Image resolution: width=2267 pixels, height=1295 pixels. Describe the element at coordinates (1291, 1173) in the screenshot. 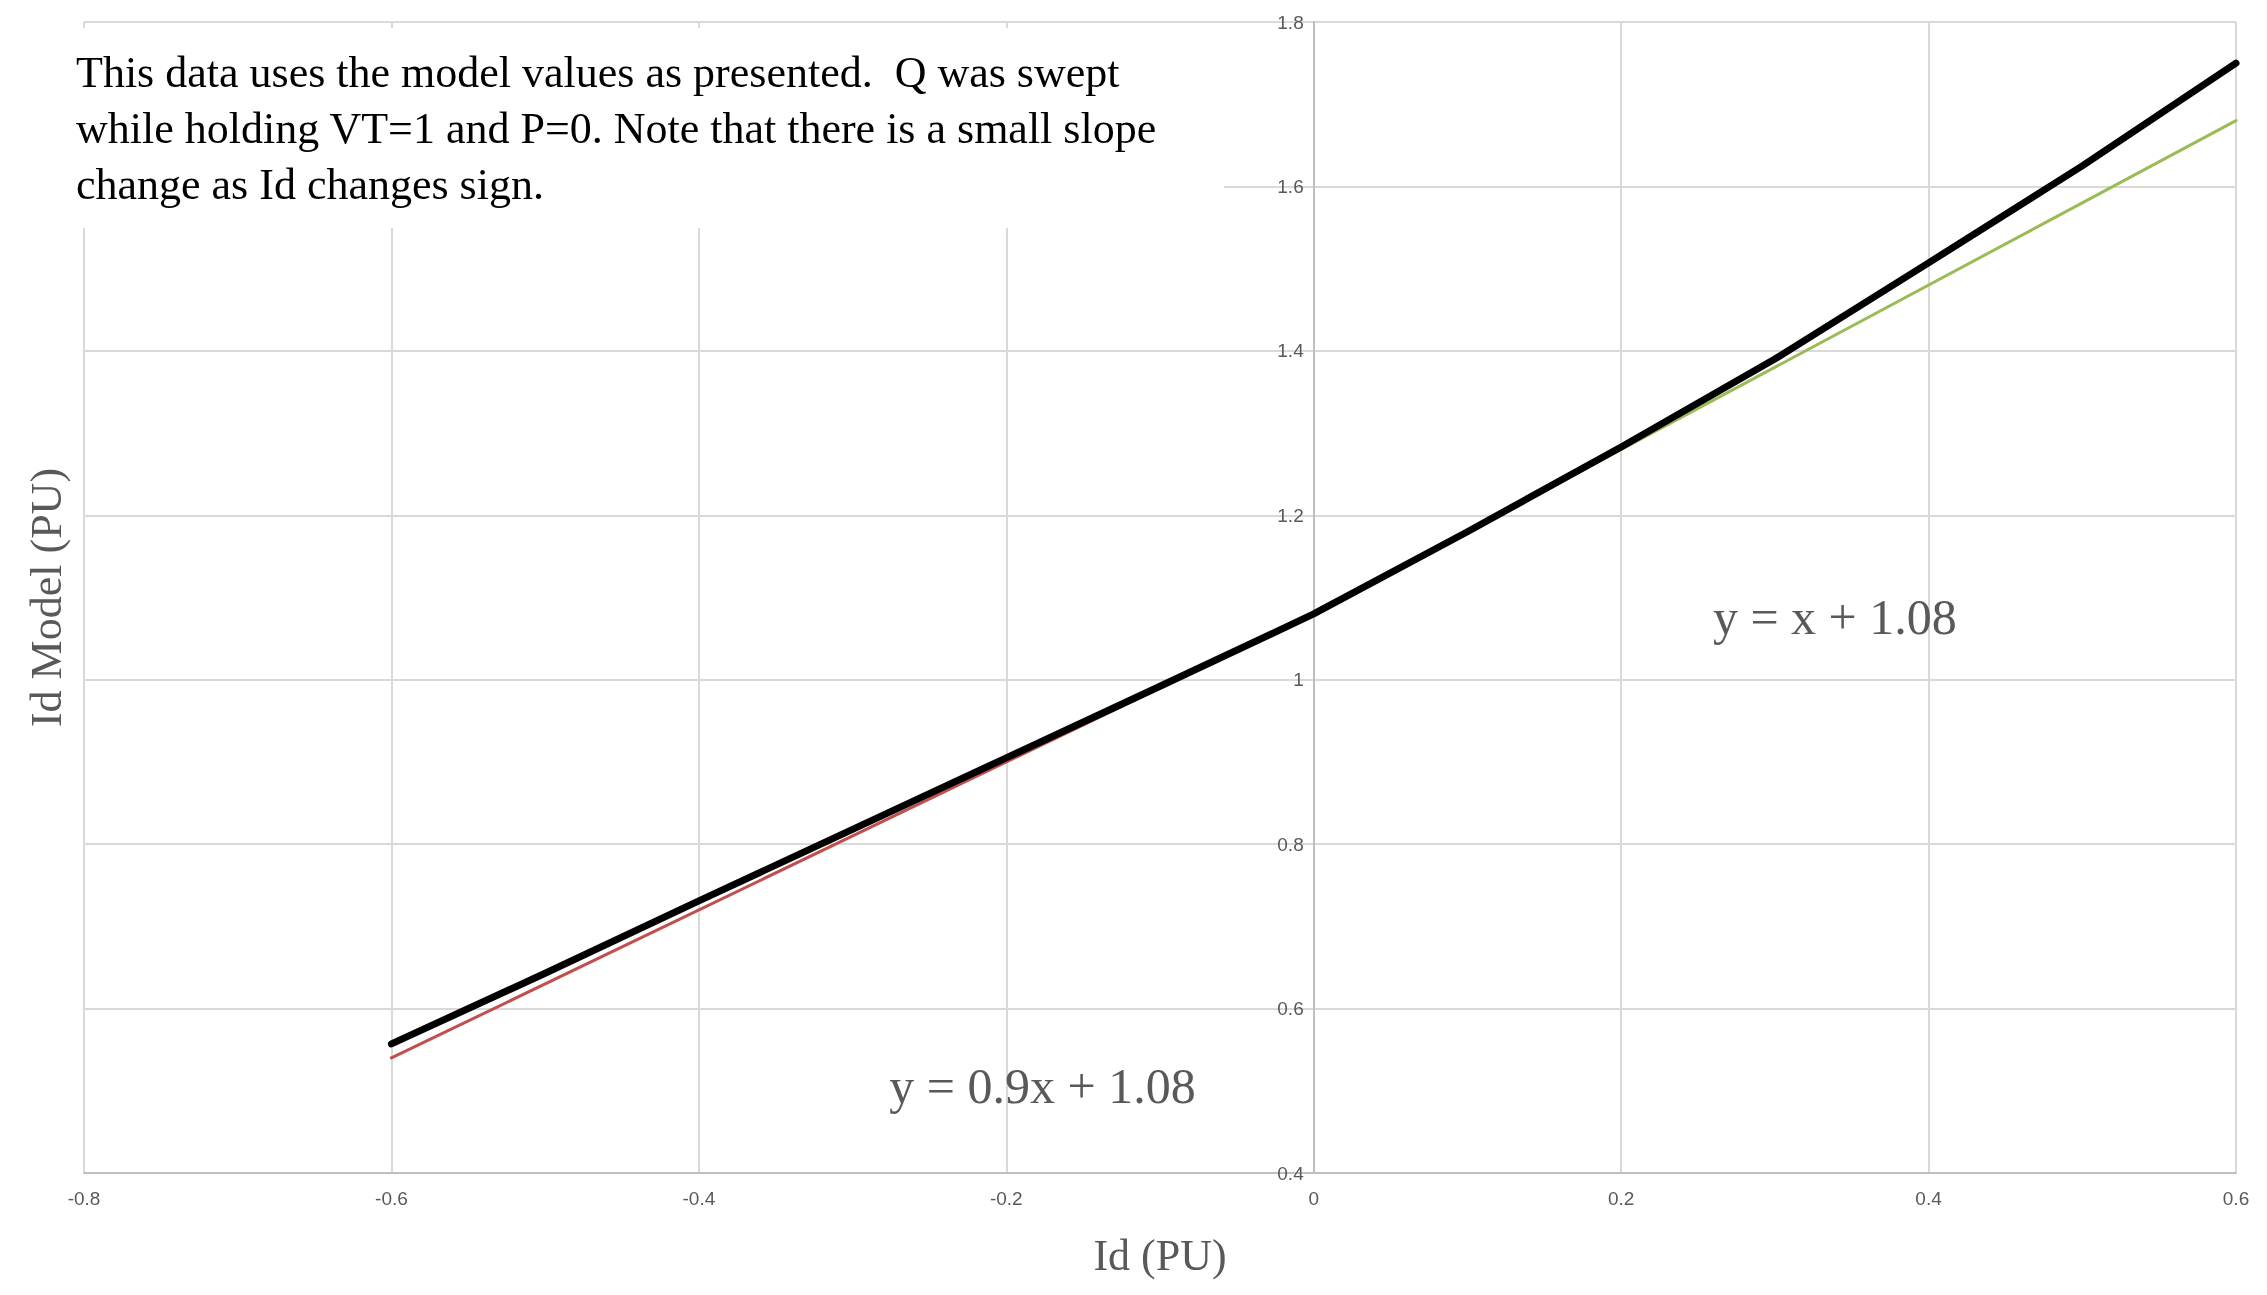

I see `y-tick-label: 0.4` at that location.